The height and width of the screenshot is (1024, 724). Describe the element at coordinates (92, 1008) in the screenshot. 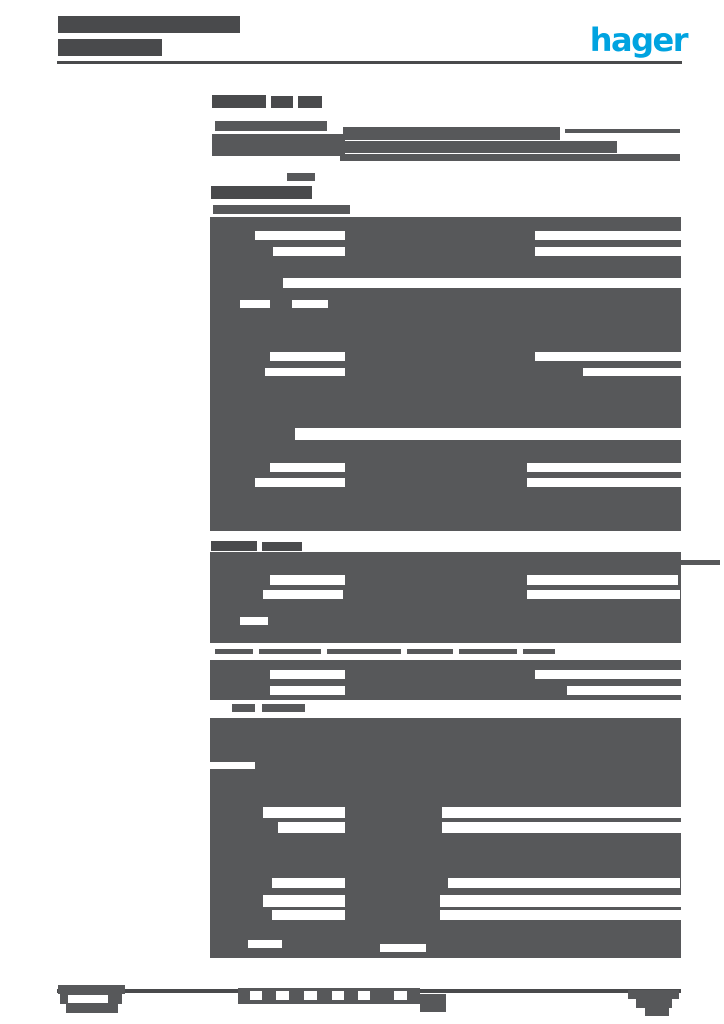

I see `footer-left-tab-base` at that location.